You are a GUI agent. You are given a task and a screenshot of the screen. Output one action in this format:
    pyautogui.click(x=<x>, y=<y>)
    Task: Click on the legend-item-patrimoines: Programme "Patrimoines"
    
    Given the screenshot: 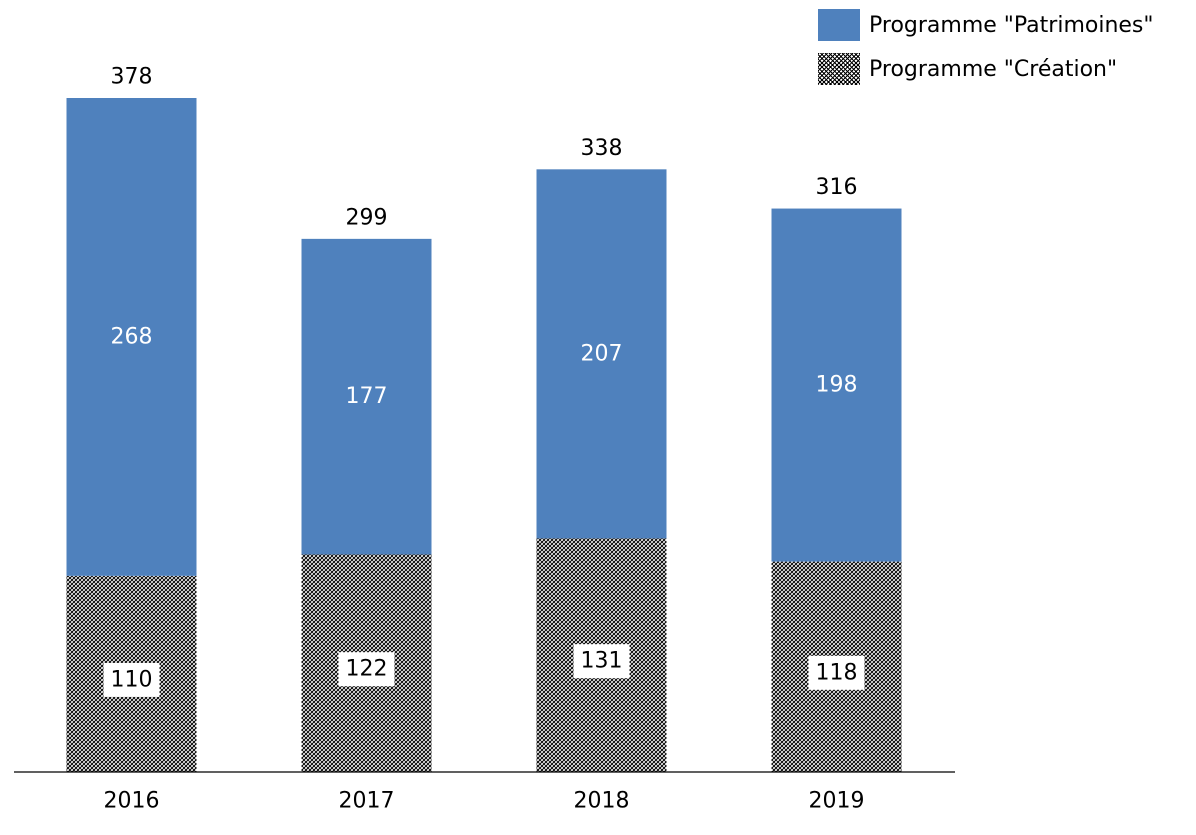 What is the action you would take?
    pyautogui.click(x=986, y=25)
    